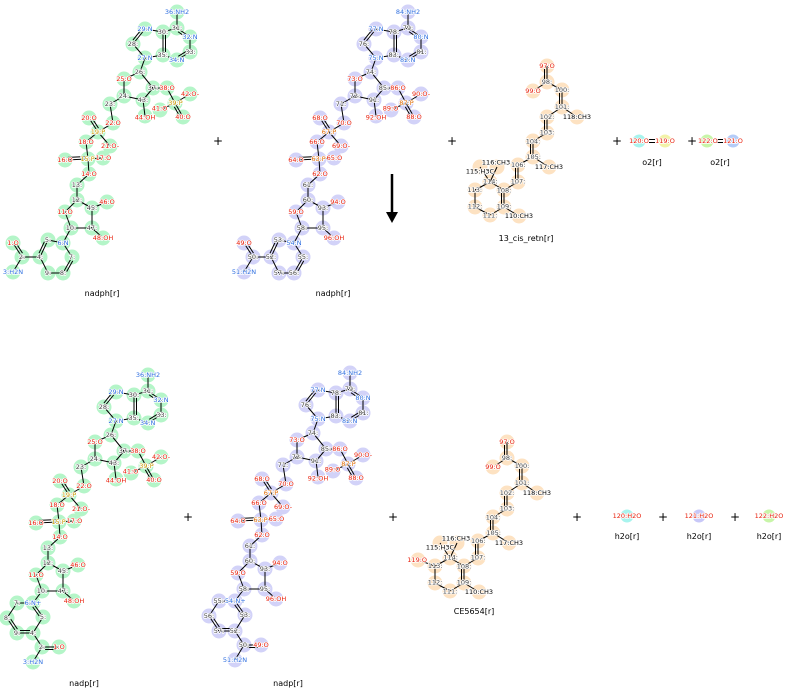 This screenshot has width=786, height=688. Describe the element at coordinates (81, 467) in the screenshot. I see `atom-label: 23:` at that location.